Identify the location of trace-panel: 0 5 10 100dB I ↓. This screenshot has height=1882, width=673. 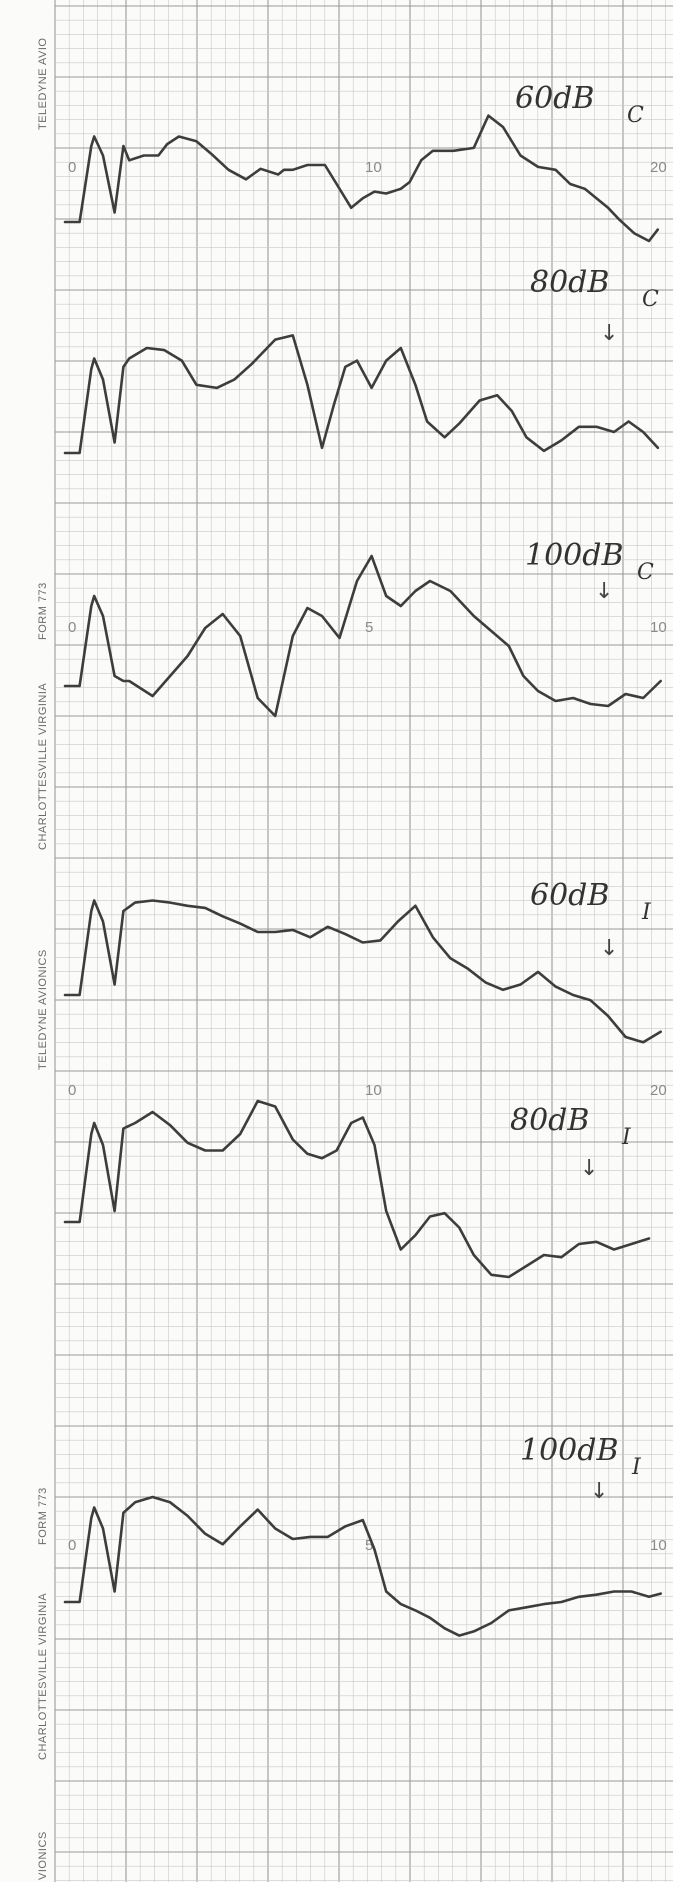
(365, 1535).